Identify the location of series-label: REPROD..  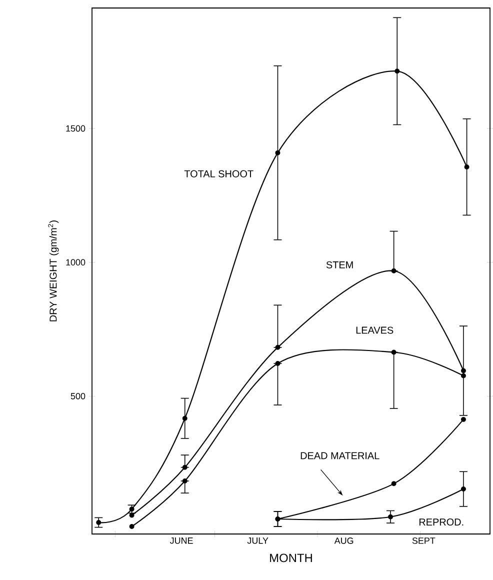
(441, 522).